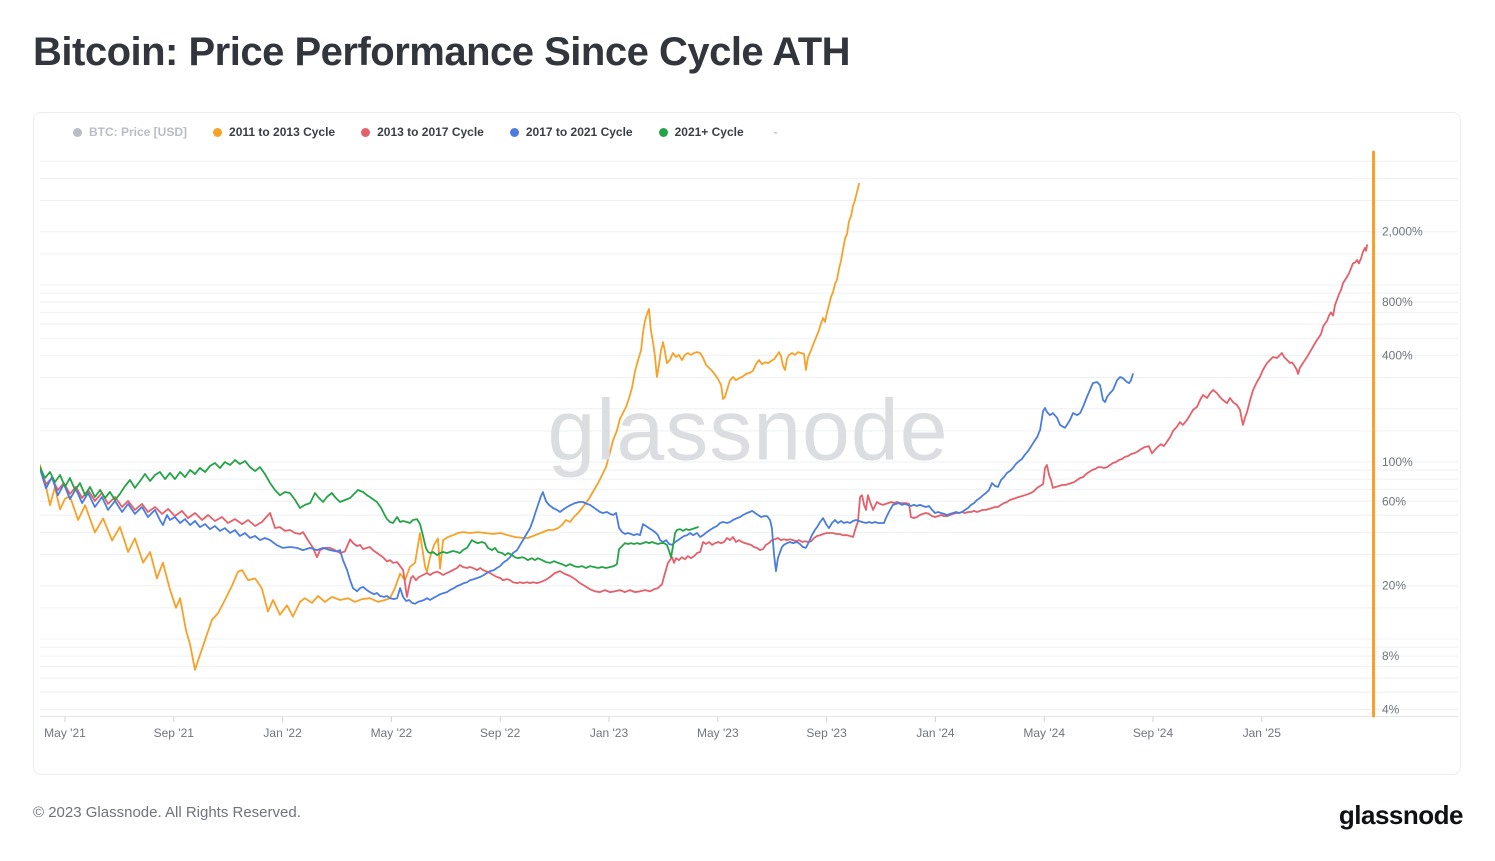 The image size is (1495, 861). I want to click on x-axis-tick-label: May '21, so click(65, 733).